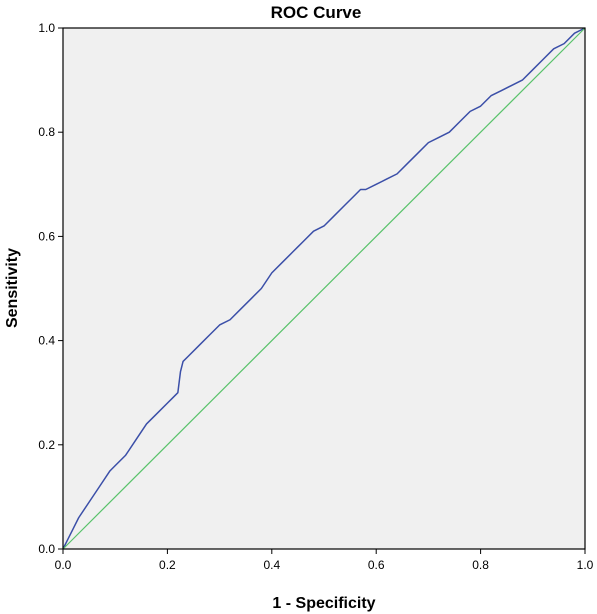 The image size is (597, 614). I want to click on y-tick-label: 0.8, so click(46, 132).